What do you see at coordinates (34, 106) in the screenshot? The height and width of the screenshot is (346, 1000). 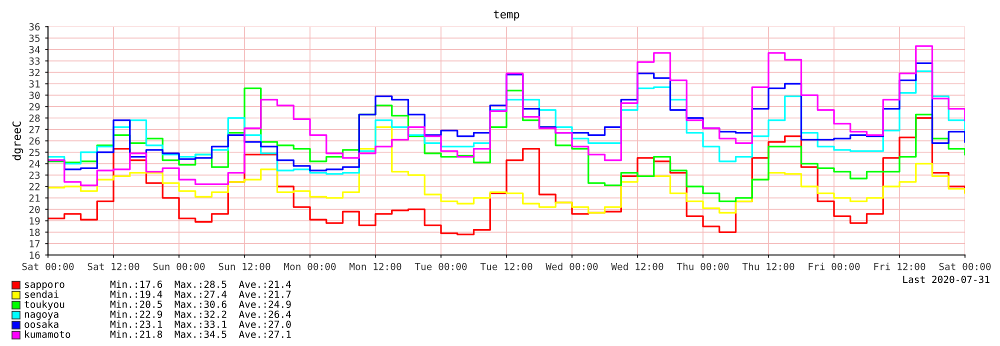 I see `y-tick-label: 29` at bounding box center [34, 106].